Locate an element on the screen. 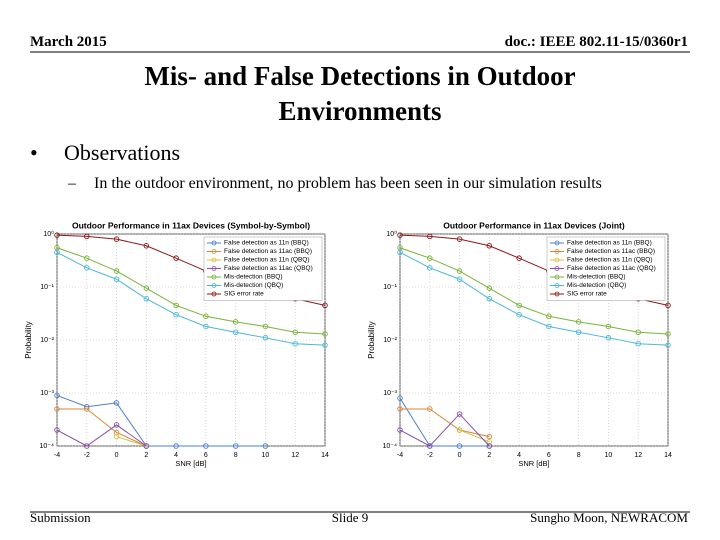 This screenshot has height=540, width=720. legend-label: SIG error rate is located at coordinates (587, 294).